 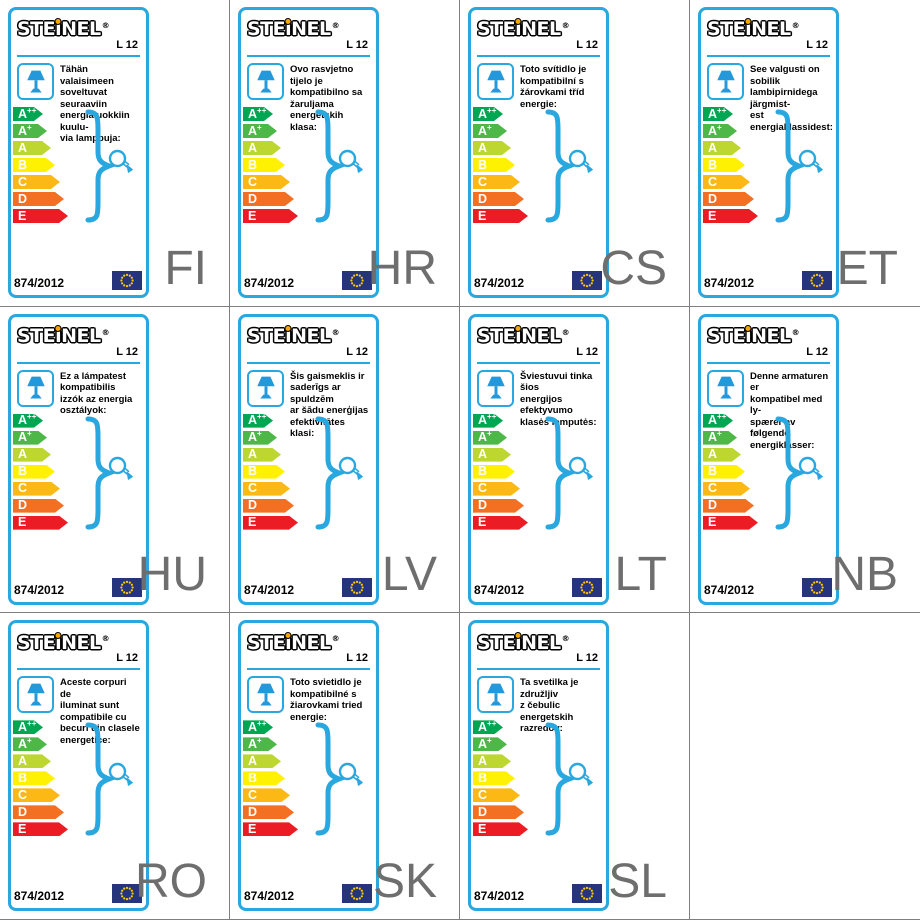 What do you see at coordinates (409, 575) in the screenshot?
I see `language-code: LV` at bounding box center [409, 575].